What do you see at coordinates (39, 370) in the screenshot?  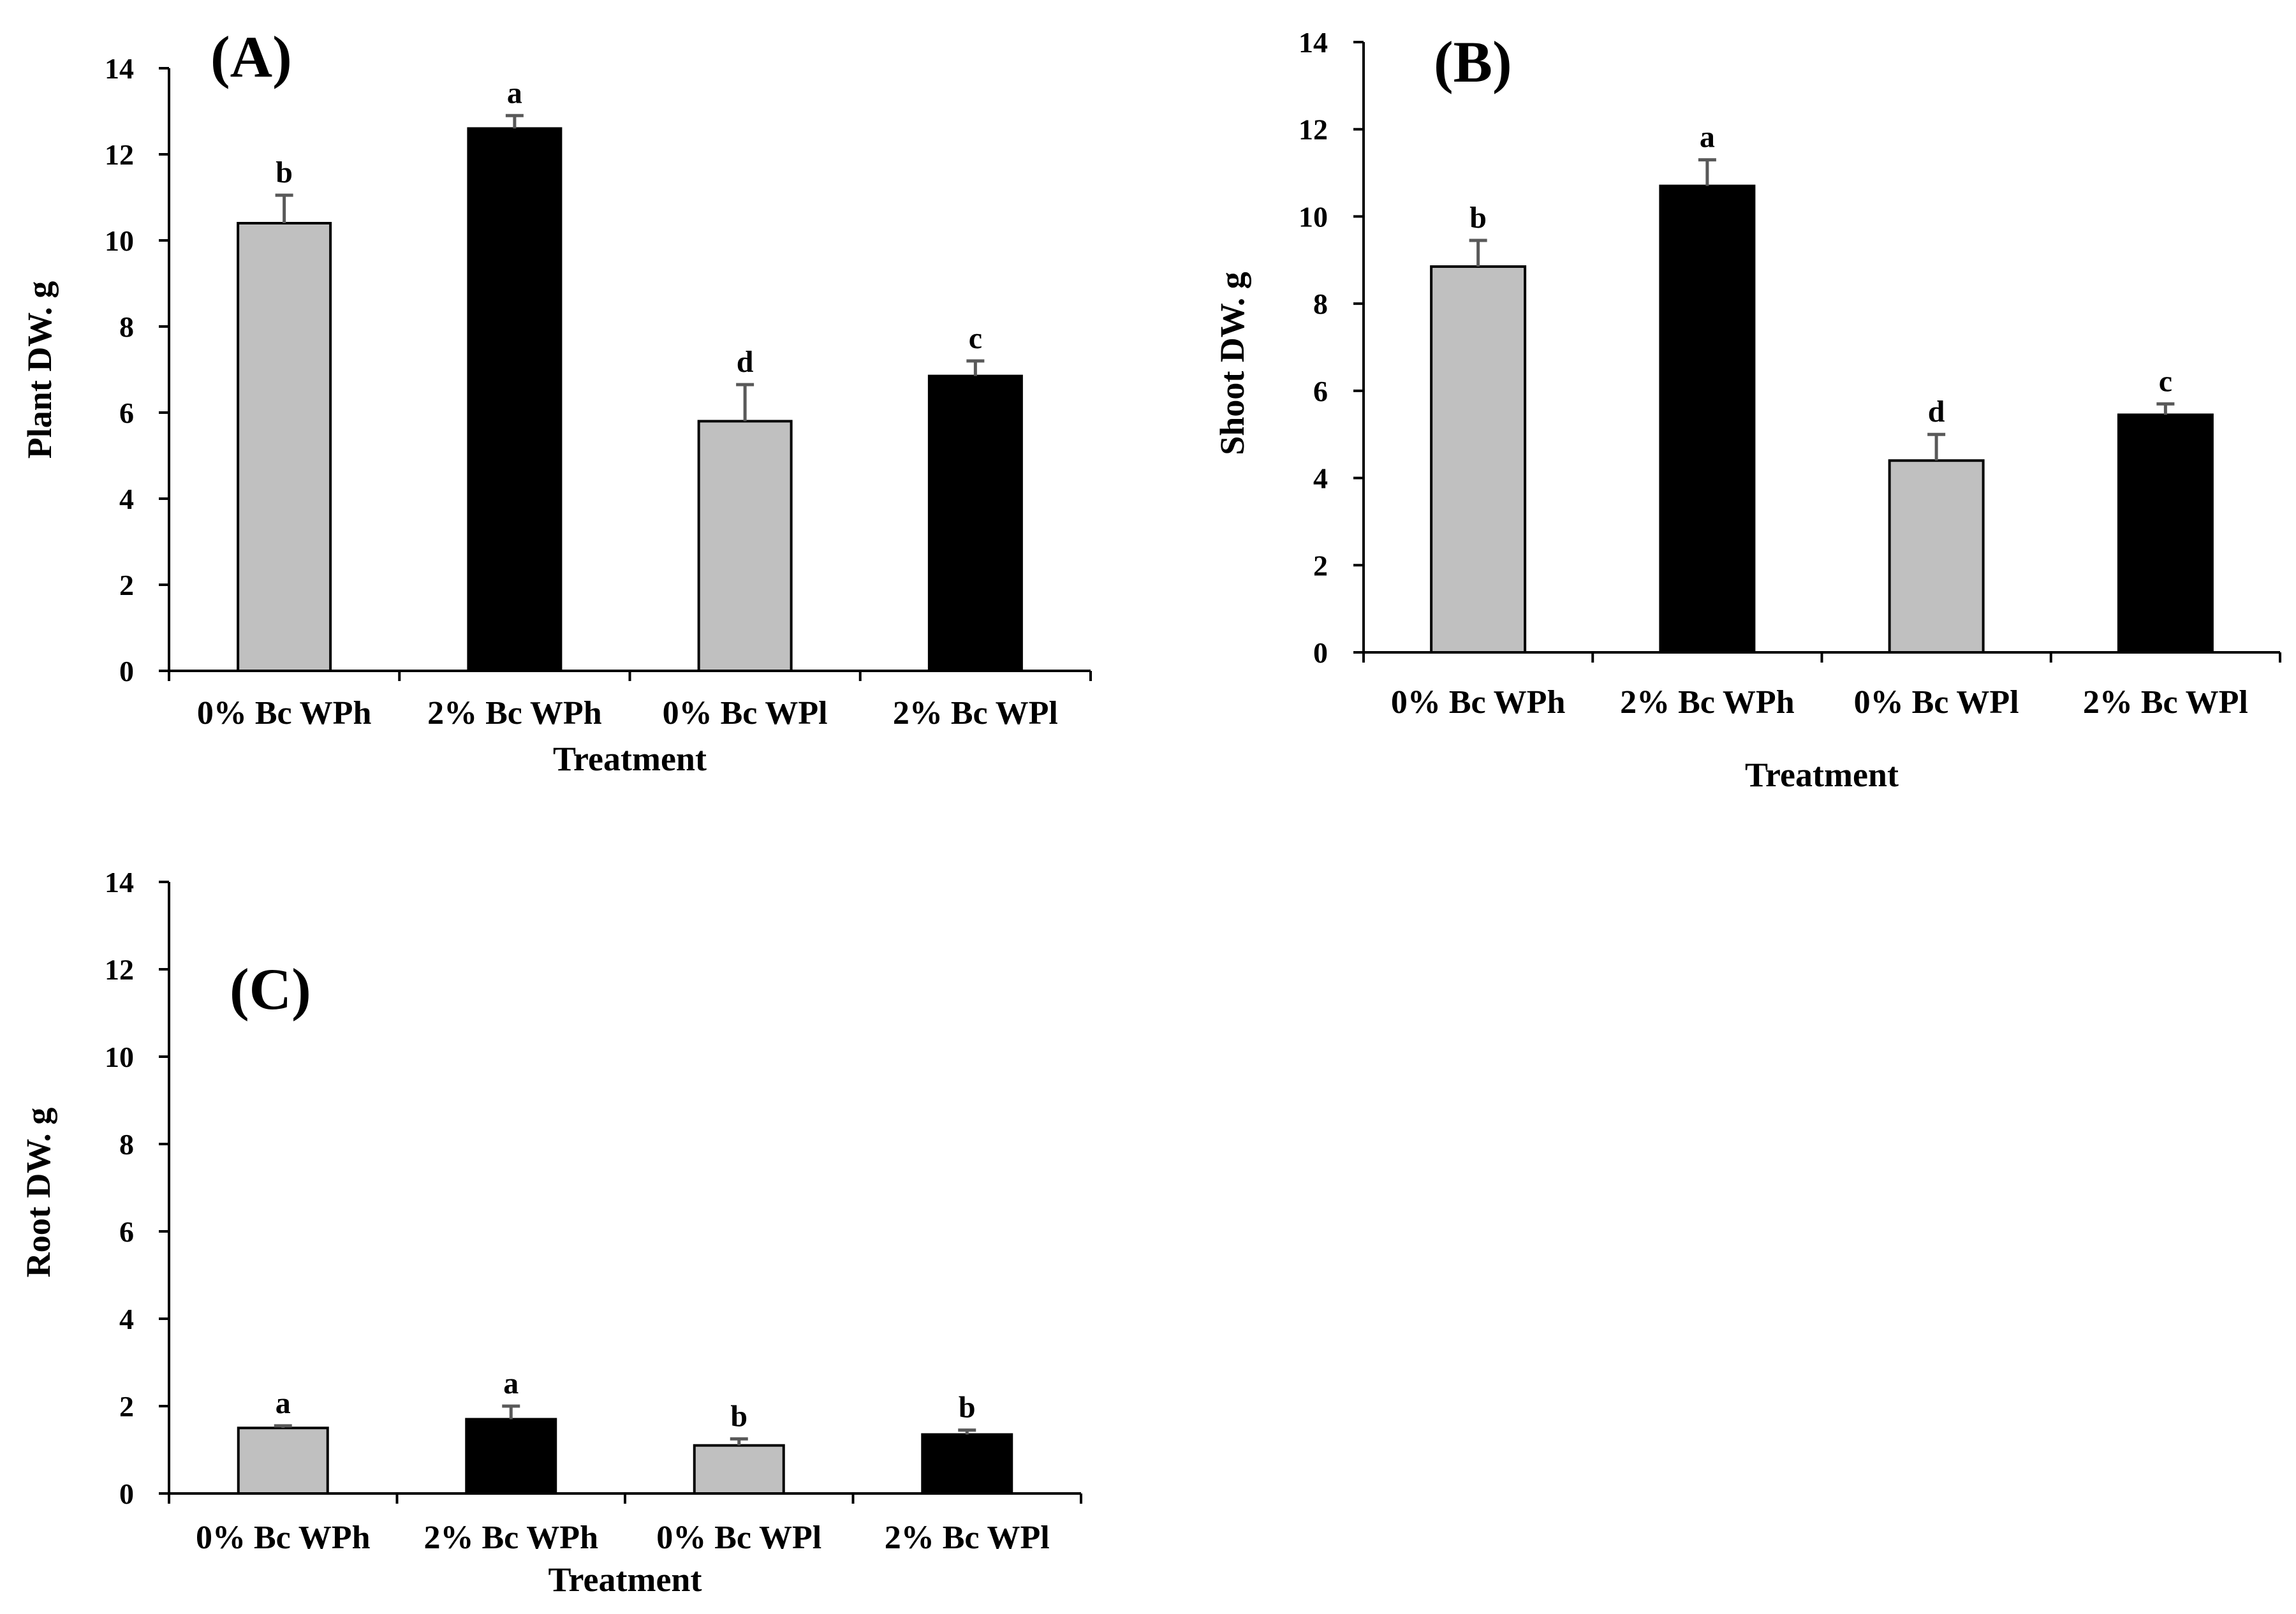 I see `y-axis-title: Plant DW. g` at bounding box center [39, 370].